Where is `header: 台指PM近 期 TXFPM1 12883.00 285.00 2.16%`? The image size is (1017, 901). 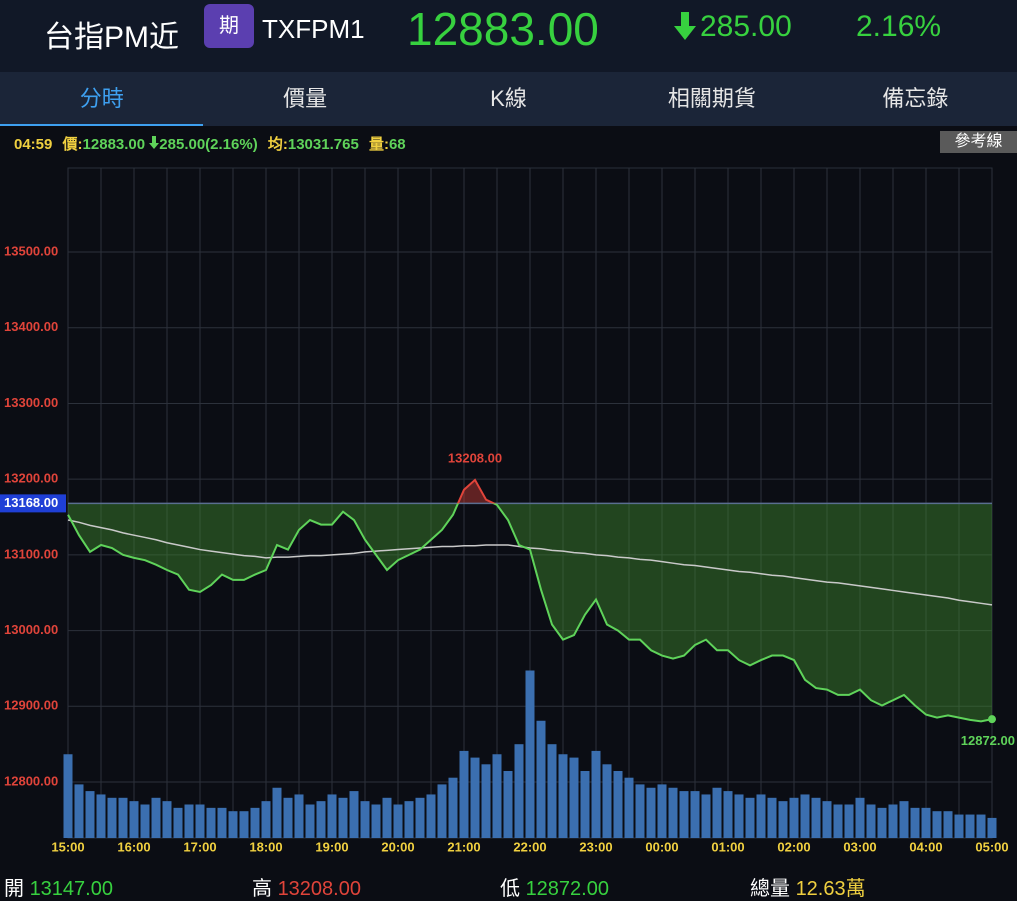 header: 台指PM近 期 TXFPM1 12883.00 285.00 2.16% is located at coordinates (508, 36).